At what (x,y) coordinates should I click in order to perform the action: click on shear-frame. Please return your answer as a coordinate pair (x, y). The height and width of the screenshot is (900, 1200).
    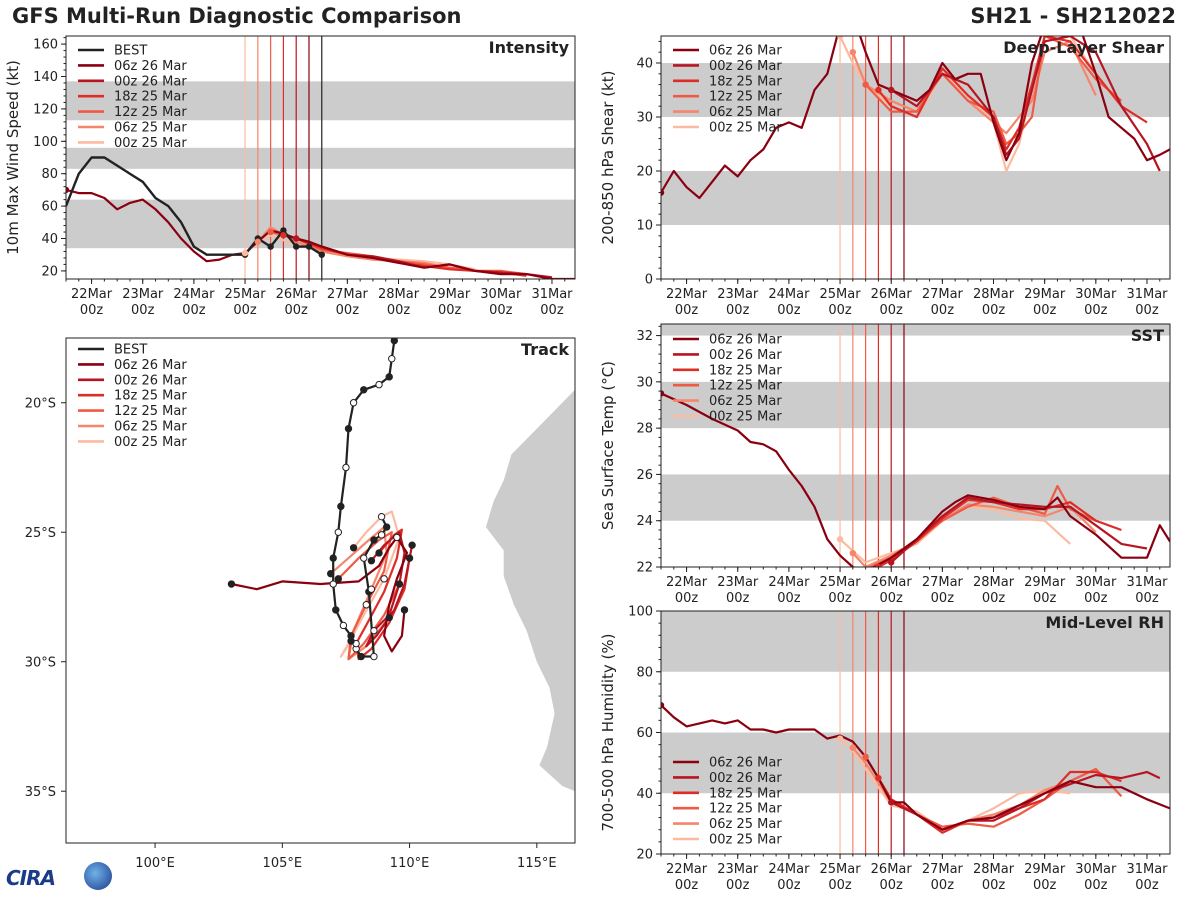
    Looking at the image, I should click on (915, 157).